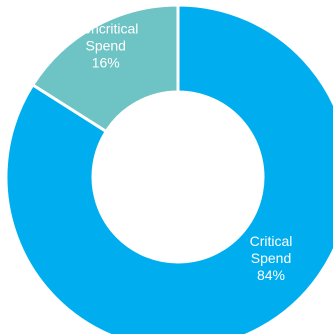  I want to click on slice-label-0: Critical Spend 84%, so click(271, 258).